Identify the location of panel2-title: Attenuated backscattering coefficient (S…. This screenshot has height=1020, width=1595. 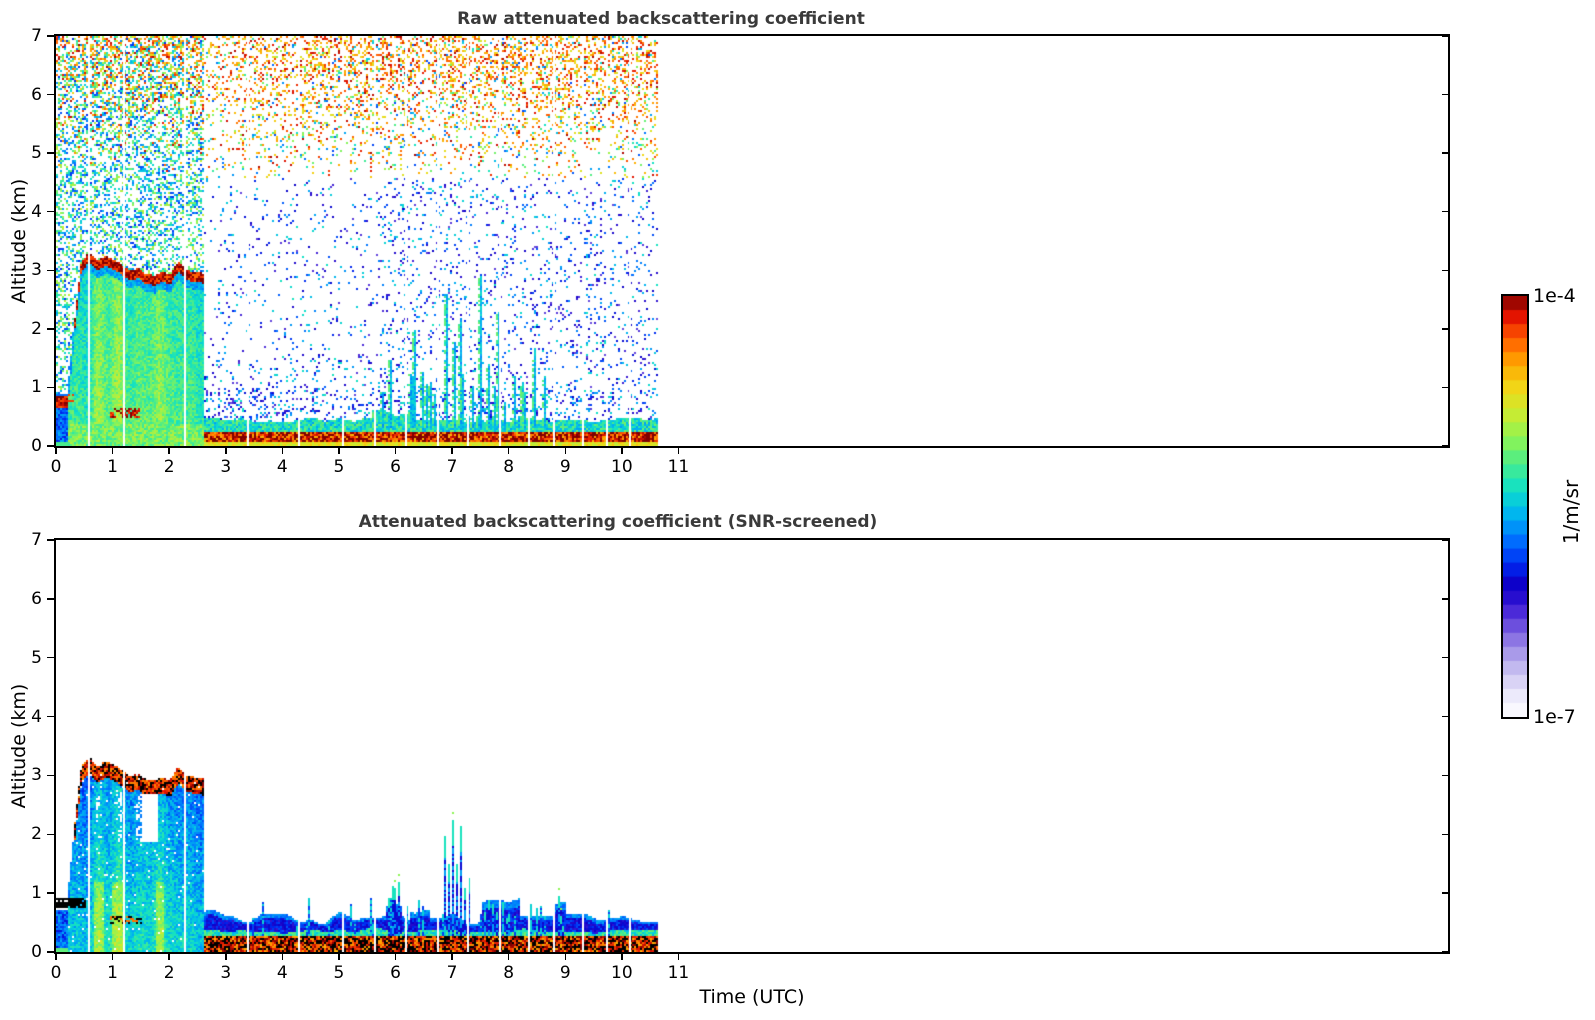
(618, 522).